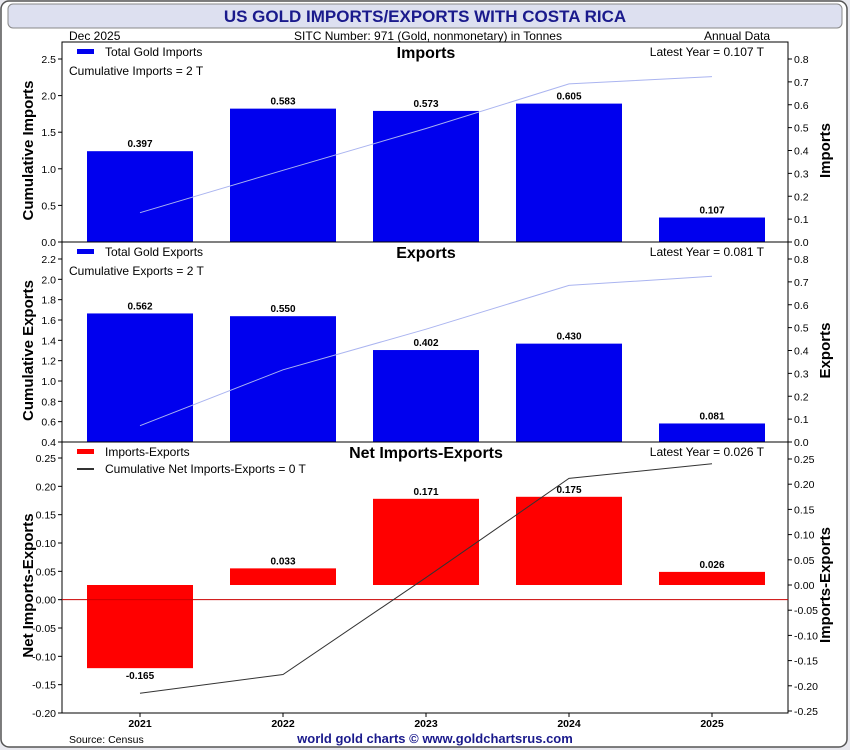 This screenshot has width=850, height=750. What do you see at coordinates (153, 52) in the screenshot?
I see `panel1-legend-label: Total Gold Imports` at bounding box center [153, 52].